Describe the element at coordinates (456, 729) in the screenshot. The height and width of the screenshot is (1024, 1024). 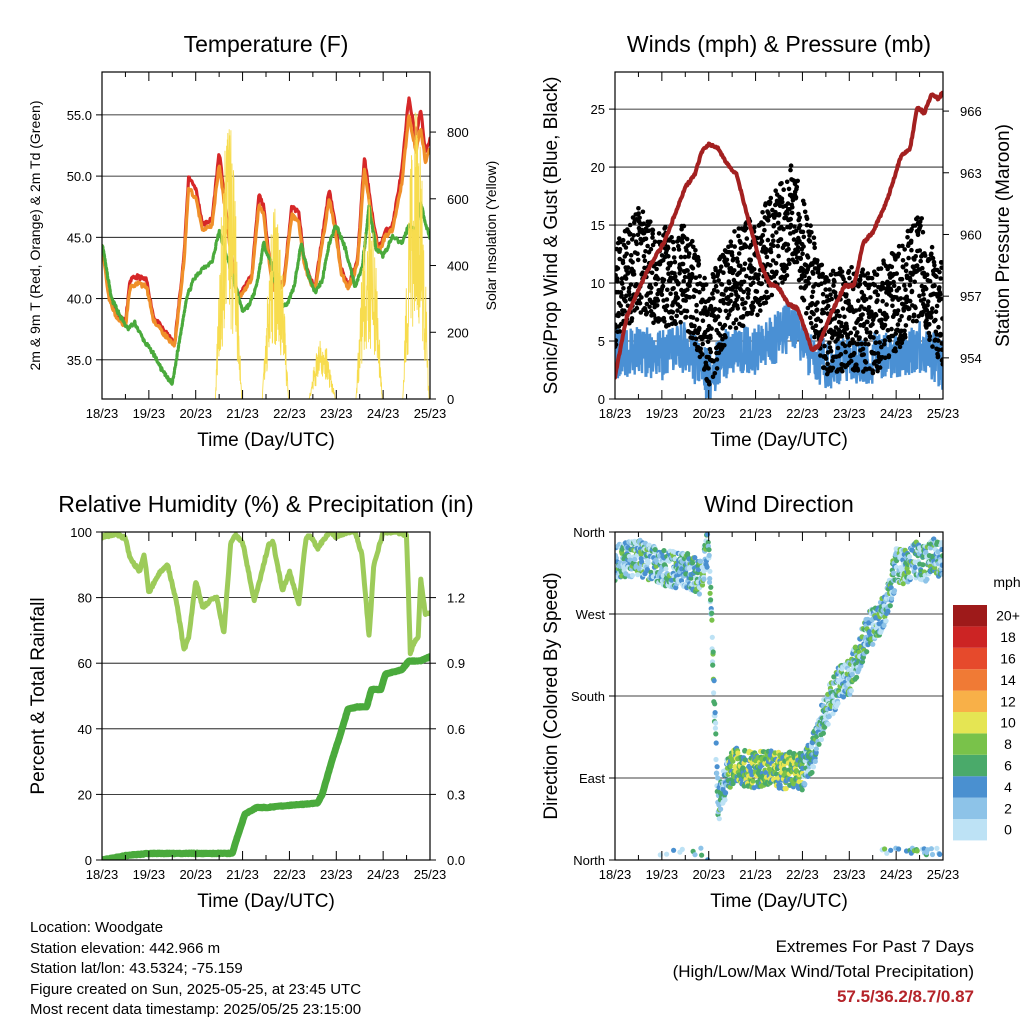
I see `y-right-tick-label: 0.6` at that location.